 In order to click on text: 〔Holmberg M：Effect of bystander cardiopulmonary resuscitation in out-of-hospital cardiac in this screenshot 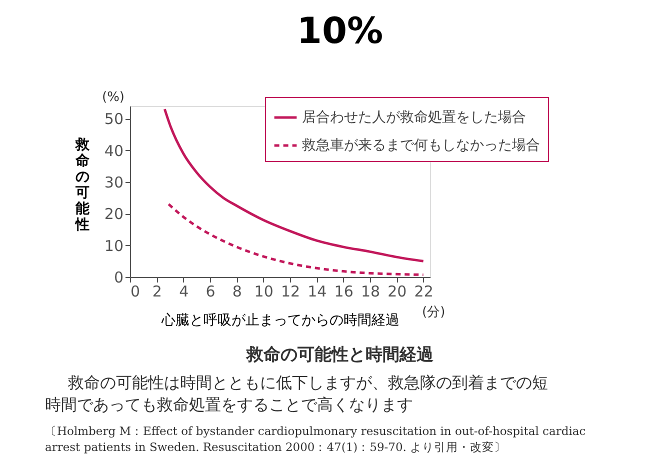, I will do `click(315, 431)`.